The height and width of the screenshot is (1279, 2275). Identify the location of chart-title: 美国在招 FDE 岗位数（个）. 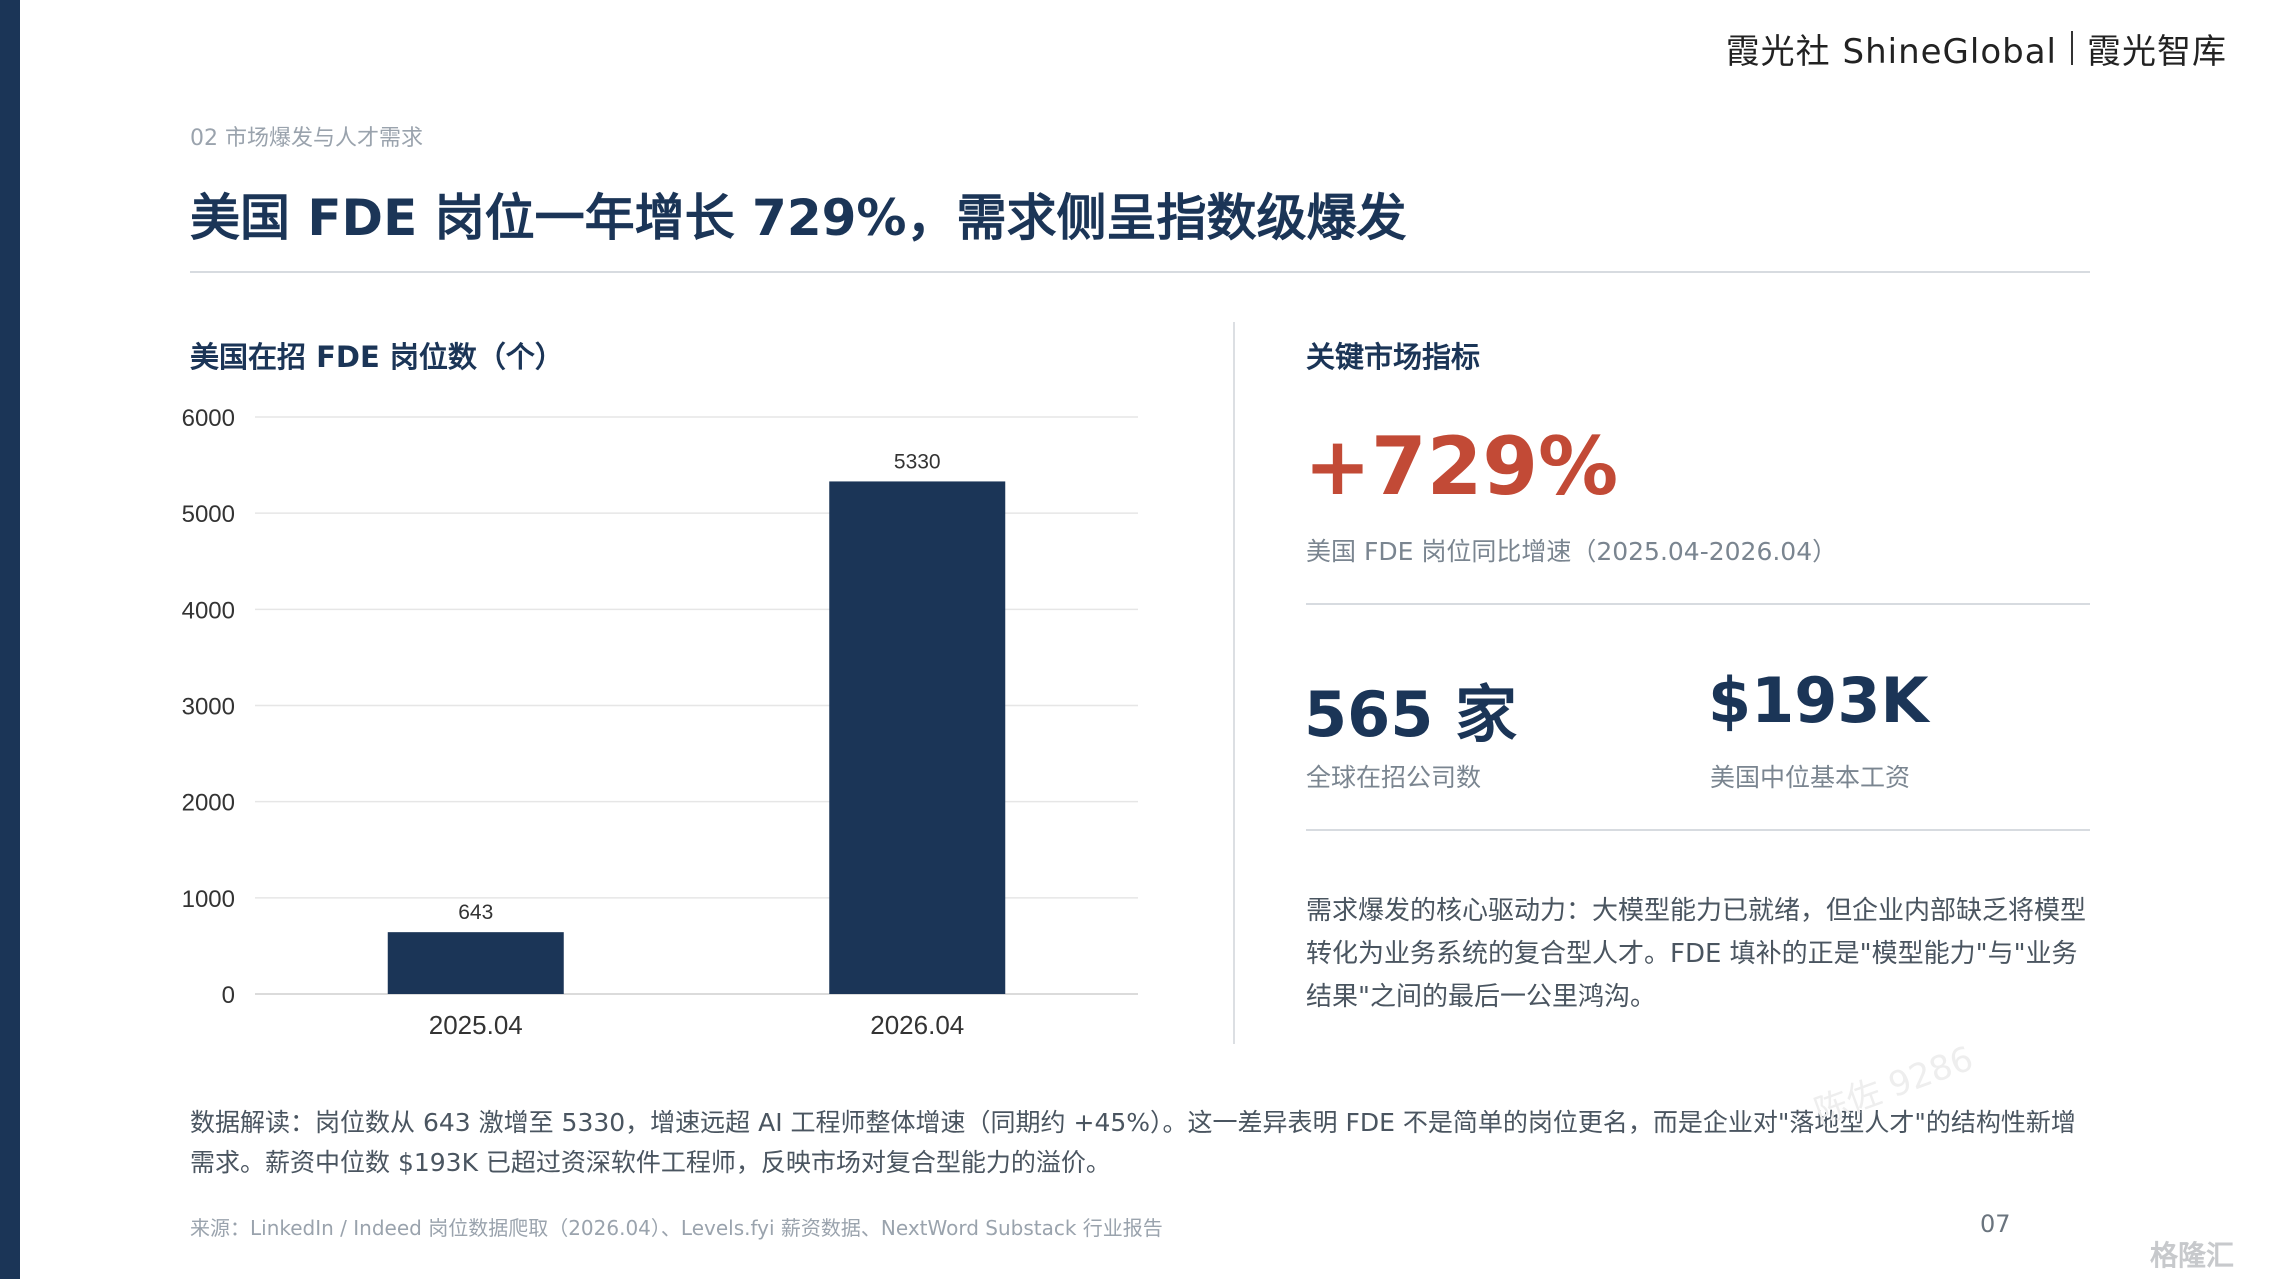
(377, 357).